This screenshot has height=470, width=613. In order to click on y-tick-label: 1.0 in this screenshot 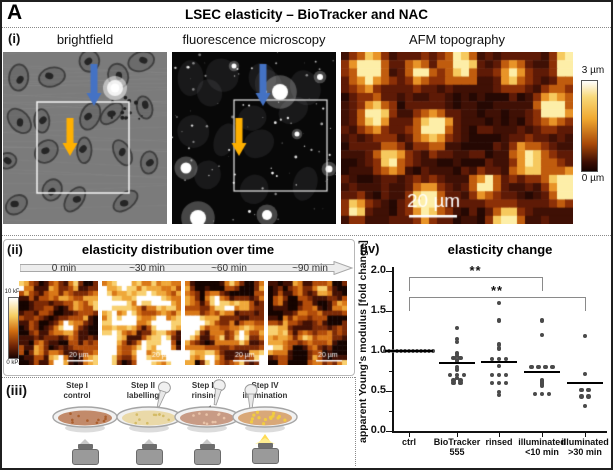, I will do `click(378, 350)`.